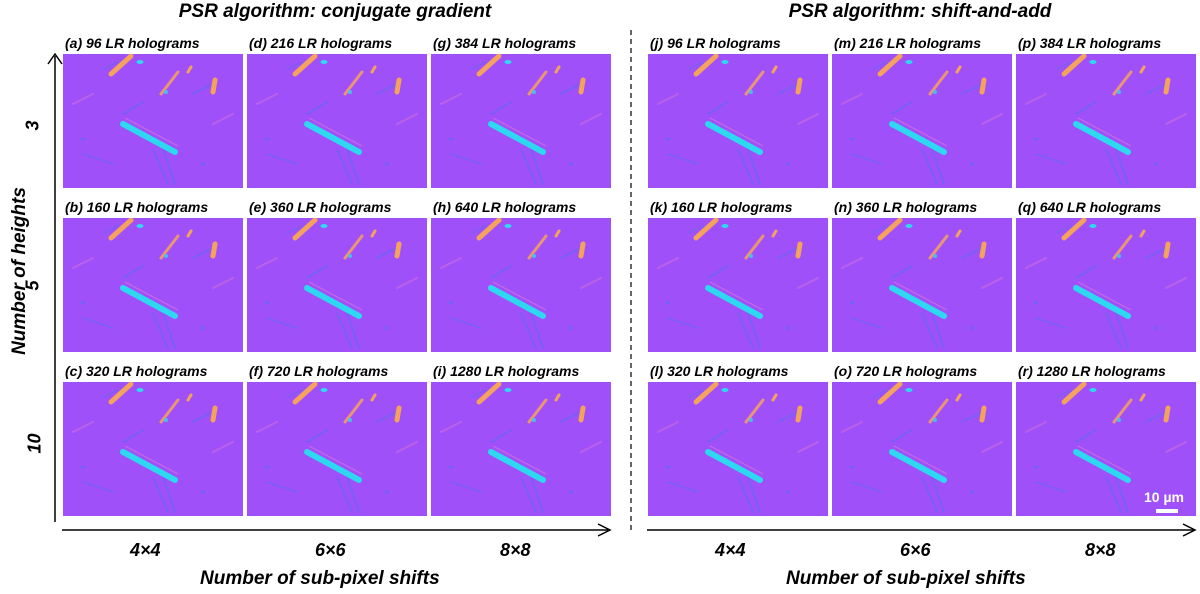 The image size is (1200, 594). I want to click on panel-label: (p) 384 LR holograms, so click(1090, 43).